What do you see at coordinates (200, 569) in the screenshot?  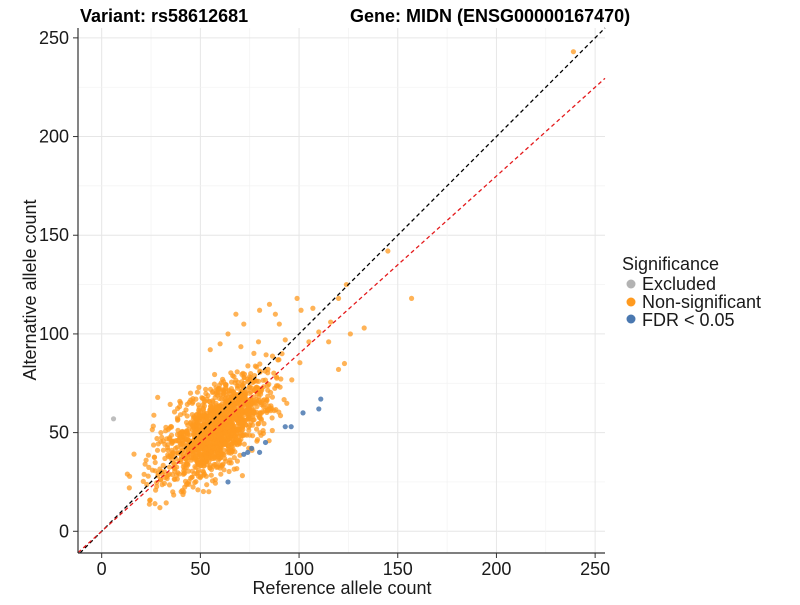 I see `x-tick-label: 50` at bounding box center [200, 569].